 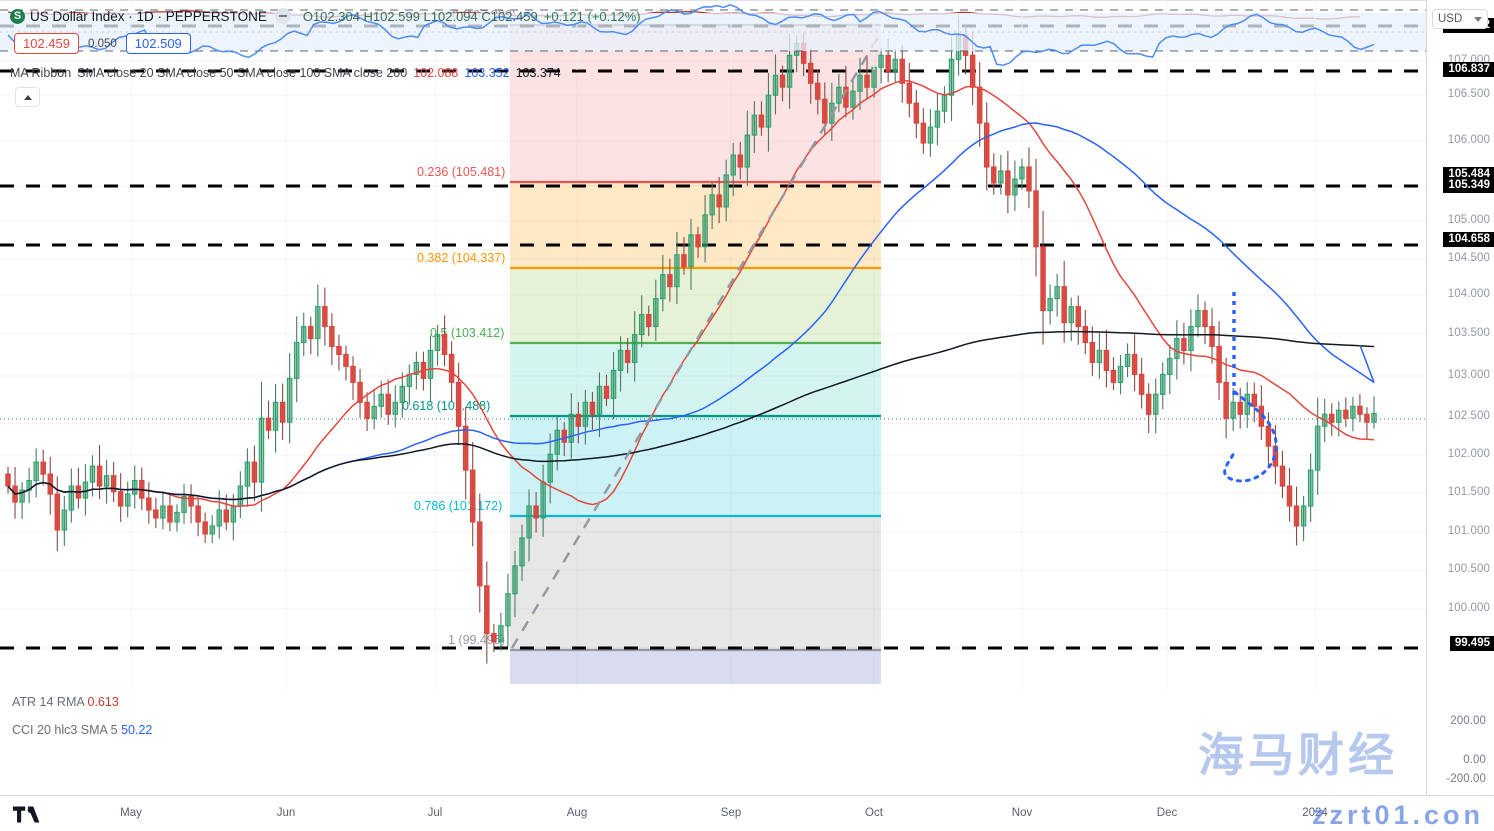 I want to click on price-badge: 104.658, so click(x=1468, y=239).